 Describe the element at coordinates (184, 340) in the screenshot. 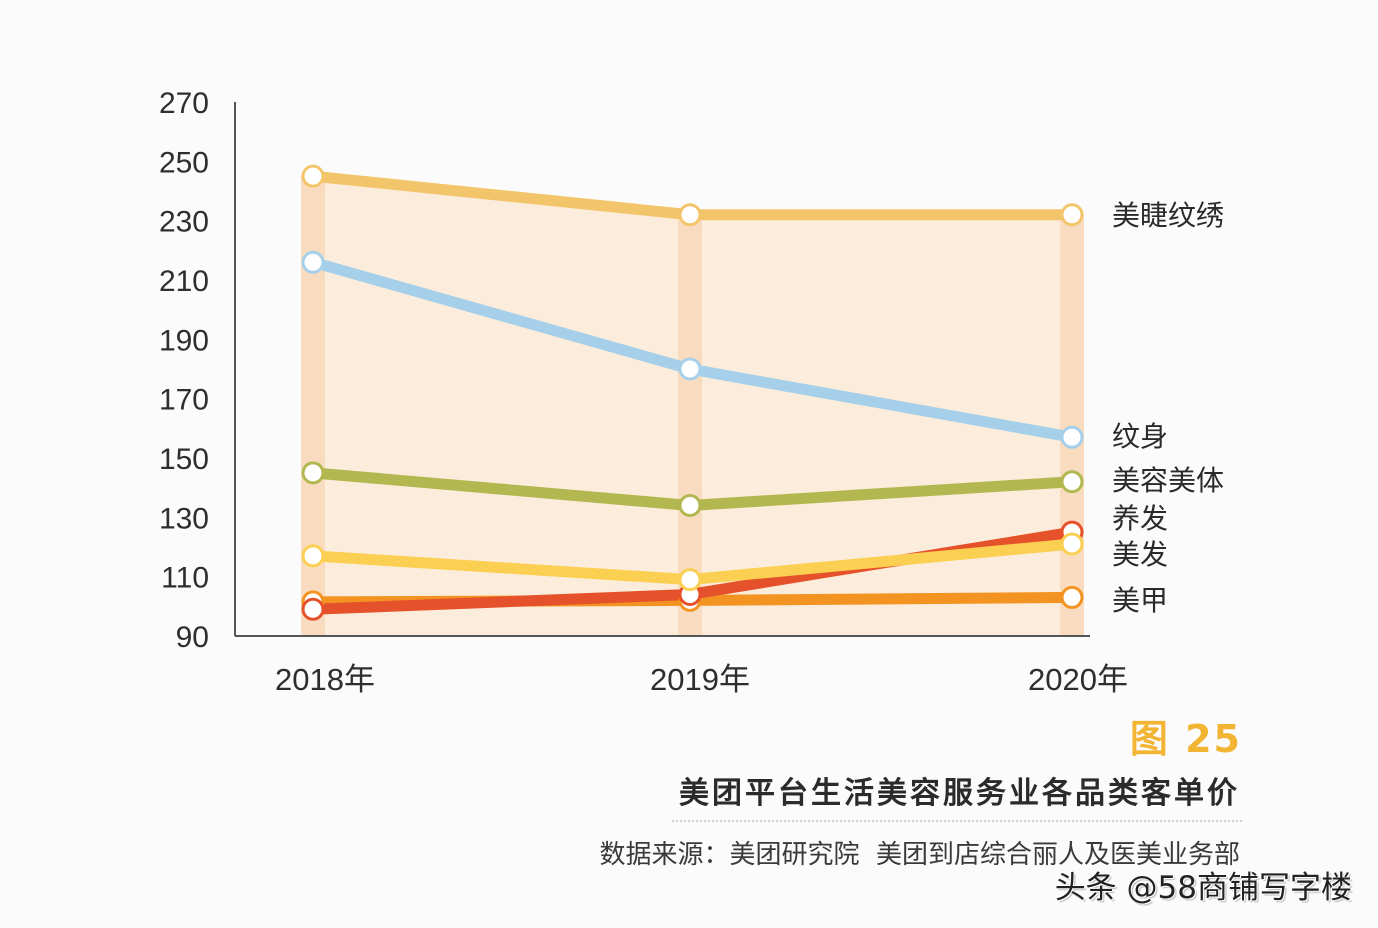

I see `y-tick-label: 190` at that location.